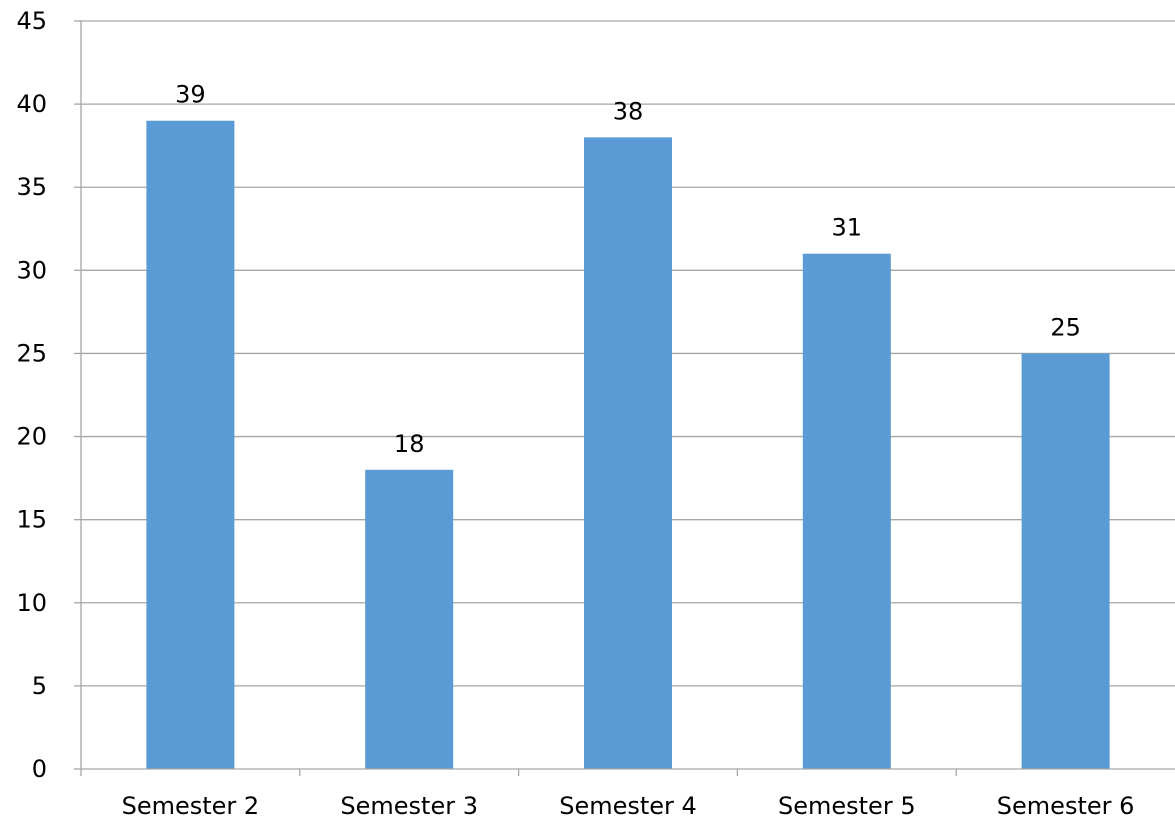 Image resolution: width=1175 pixels, height=822 pixels. What do you see at coordinates (31, 270) in the screenshot?
I see `y-tick-label: 30` at bounding box center [31, 270].